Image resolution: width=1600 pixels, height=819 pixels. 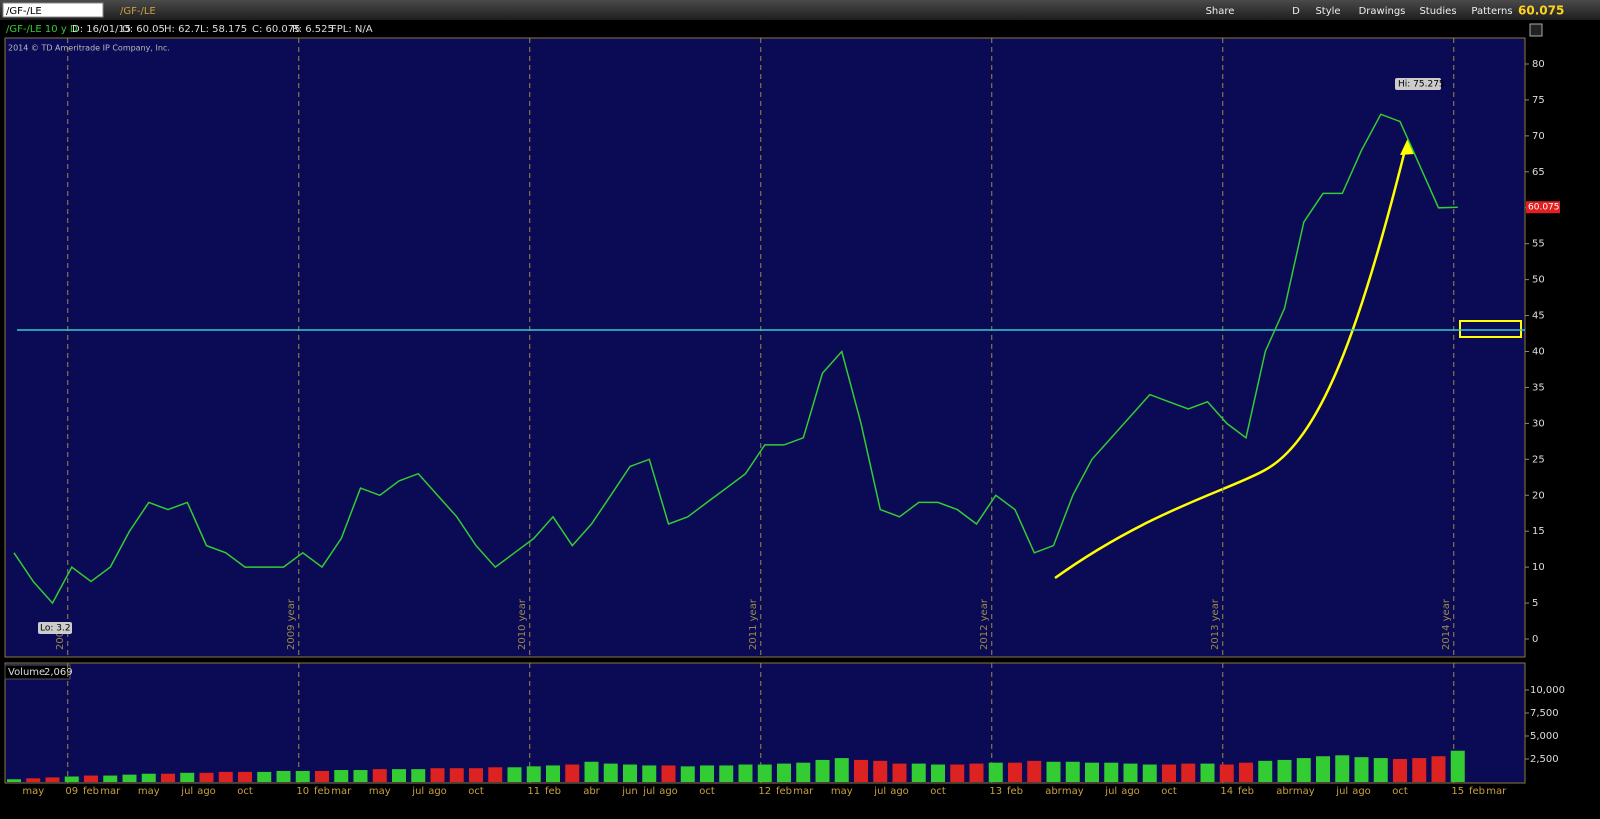 What do you see at coordinates (101, 29) in the screenshot?
I see `info-item: D: 16/01/15` at bounding box center [101, 29].